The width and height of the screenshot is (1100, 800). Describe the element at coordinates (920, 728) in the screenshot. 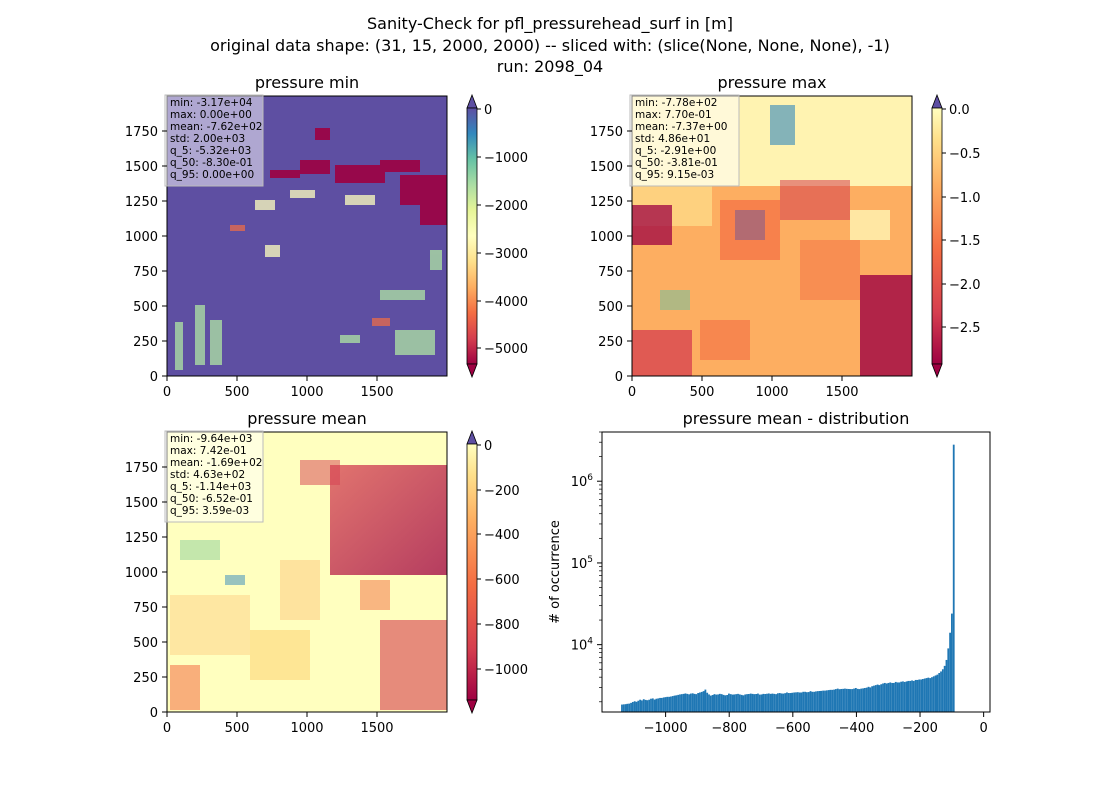

I see `x-tick-label: −200` at that location.